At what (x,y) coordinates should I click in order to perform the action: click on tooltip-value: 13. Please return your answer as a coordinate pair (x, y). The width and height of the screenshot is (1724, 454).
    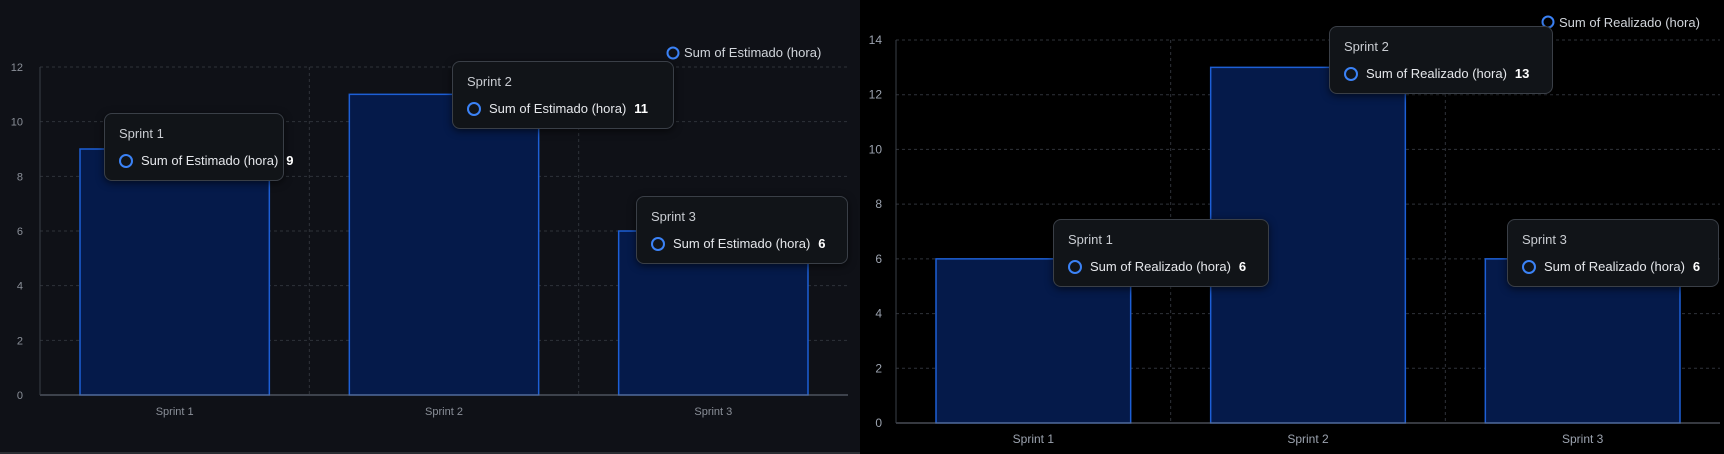
    Looking at the image, I should click on (1522, 73).